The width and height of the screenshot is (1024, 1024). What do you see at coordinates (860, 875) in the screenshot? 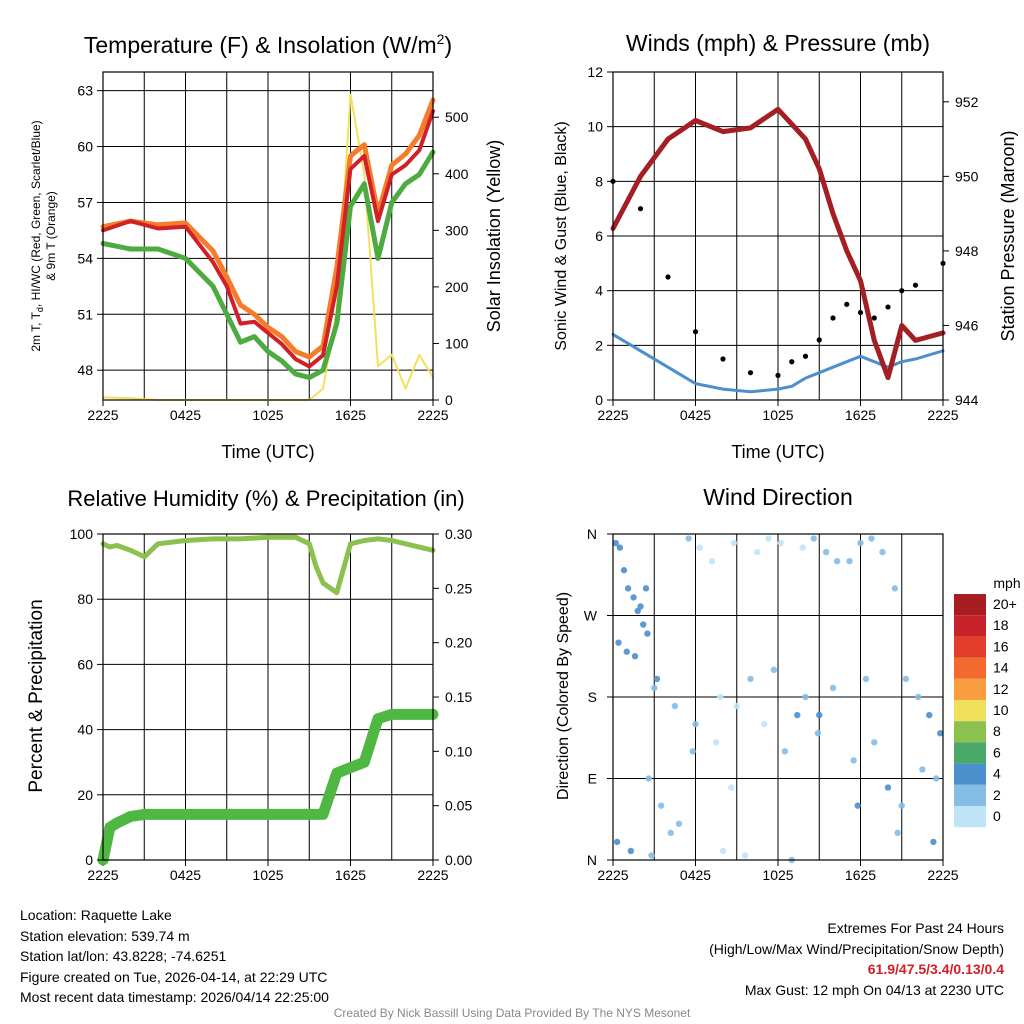
I see `x-tick-label: 1625` at bounding box center [860, 875].